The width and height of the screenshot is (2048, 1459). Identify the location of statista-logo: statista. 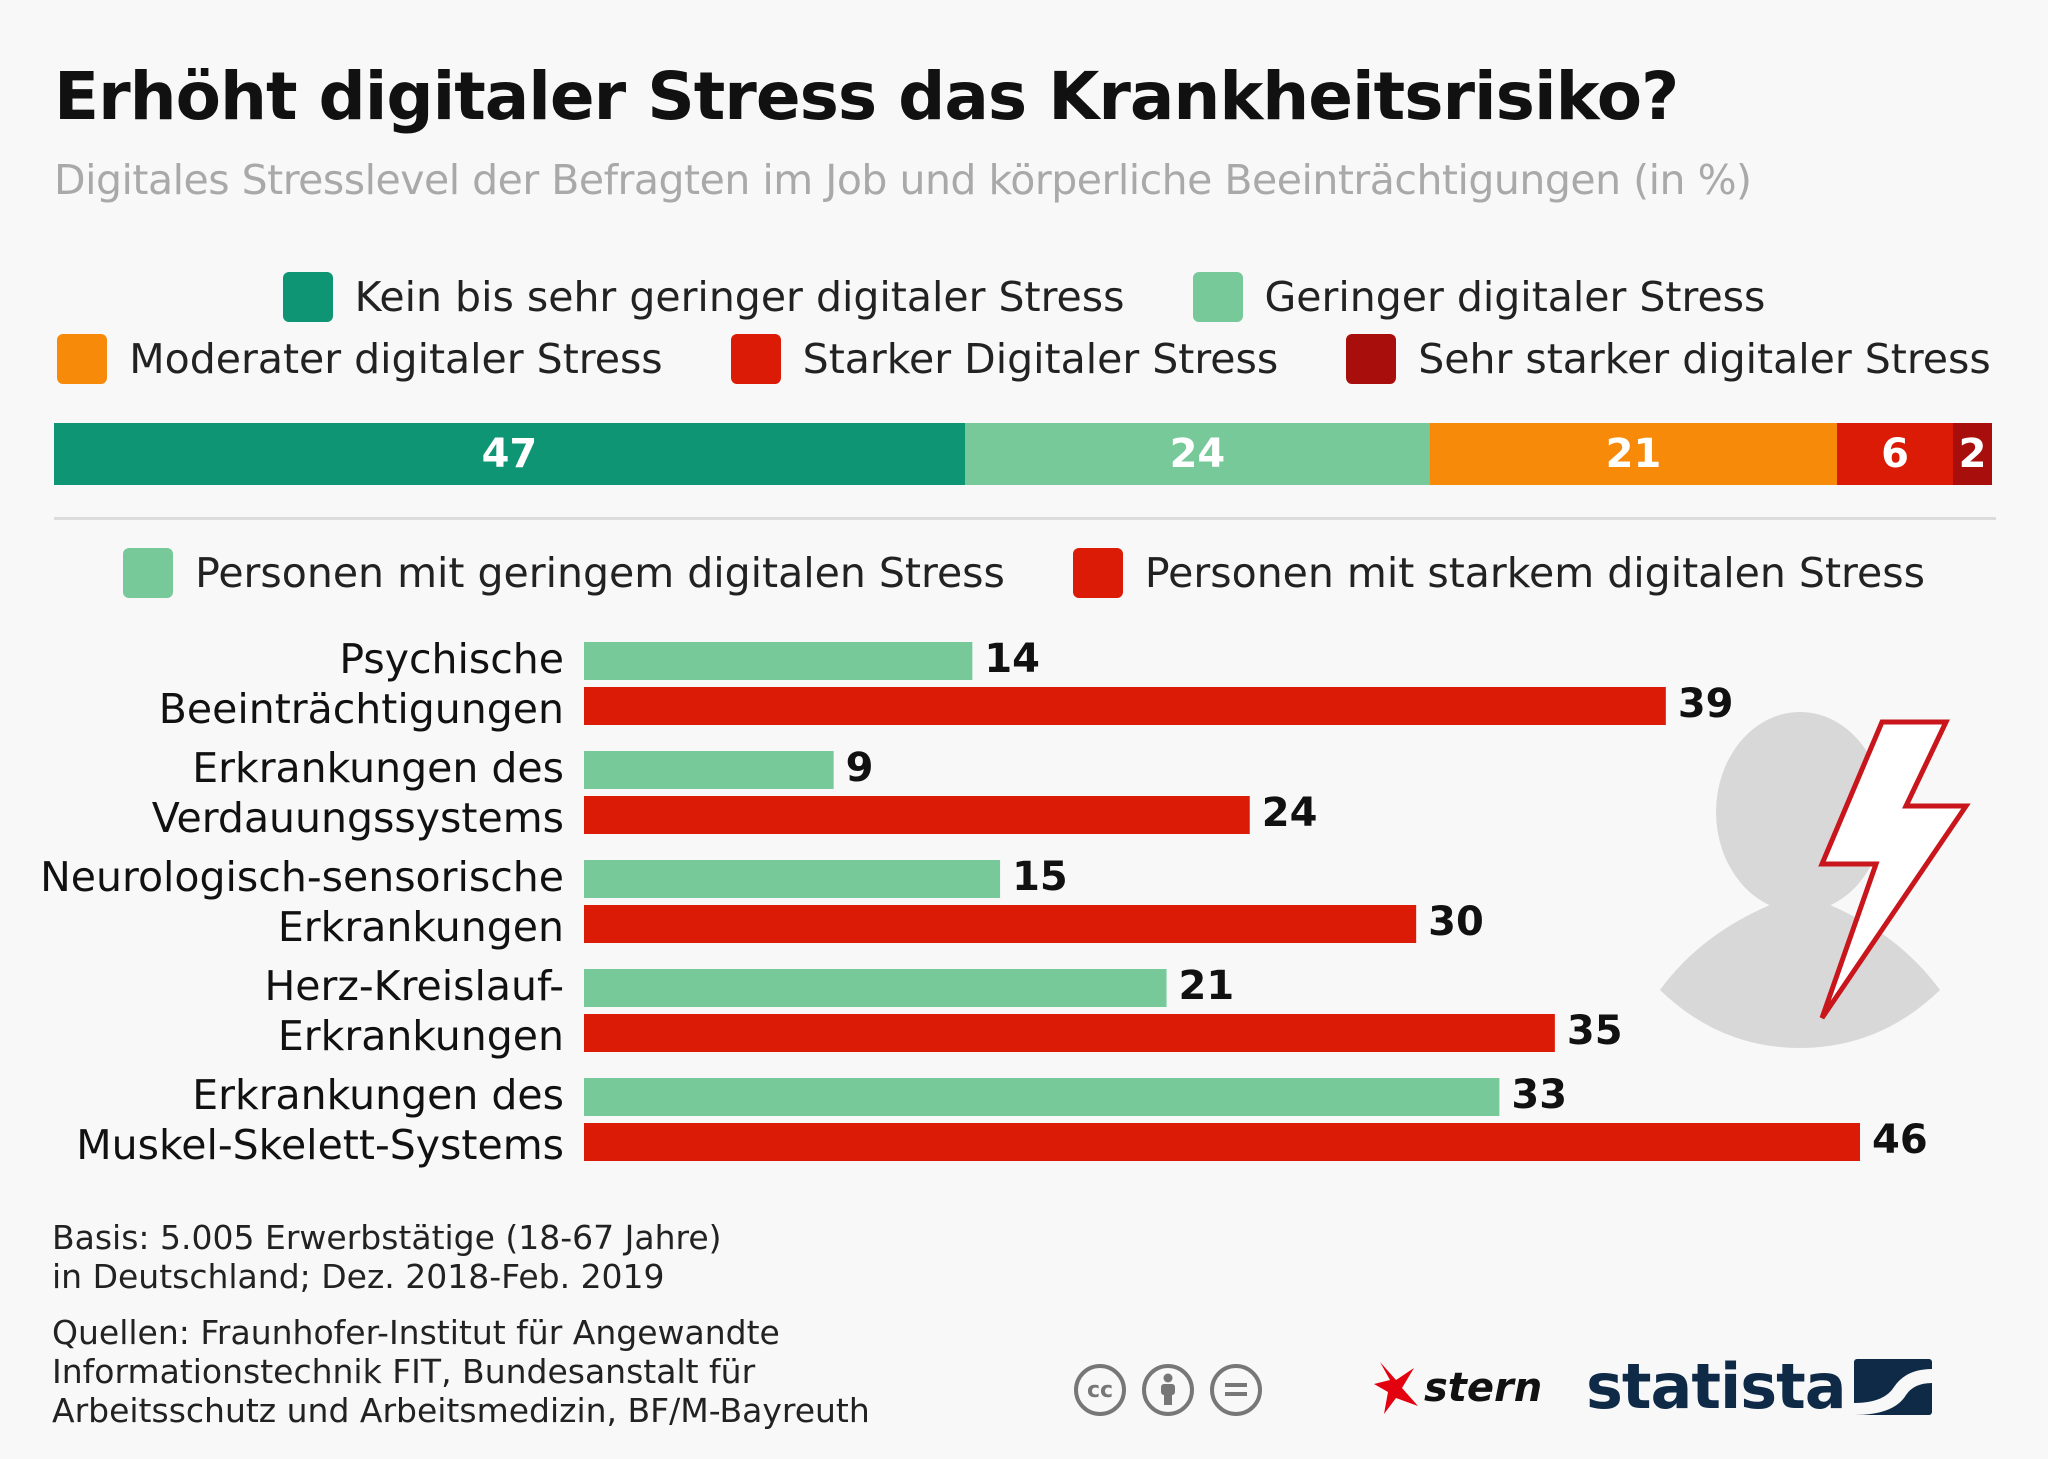
(1759, 1386).